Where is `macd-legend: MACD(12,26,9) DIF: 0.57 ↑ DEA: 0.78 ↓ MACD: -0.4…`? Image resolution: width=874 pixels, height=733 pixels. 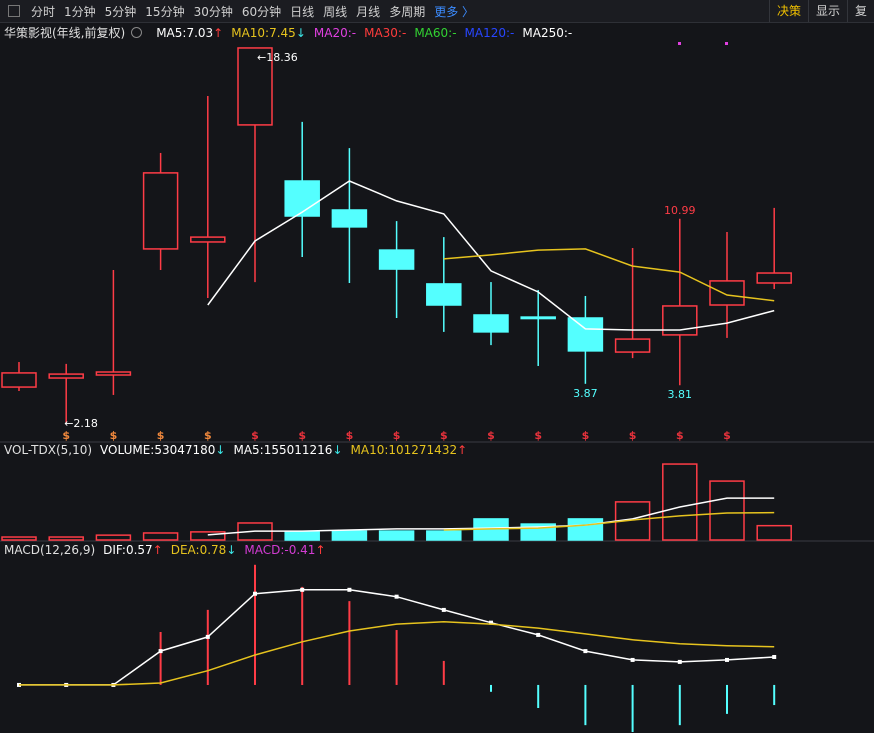
macd-legend: MACD(12,26,9) DIF: 0.57 ↑ DEA: 0.78 ↓ MACD: -0.4… is located at coordinates (165, 550).